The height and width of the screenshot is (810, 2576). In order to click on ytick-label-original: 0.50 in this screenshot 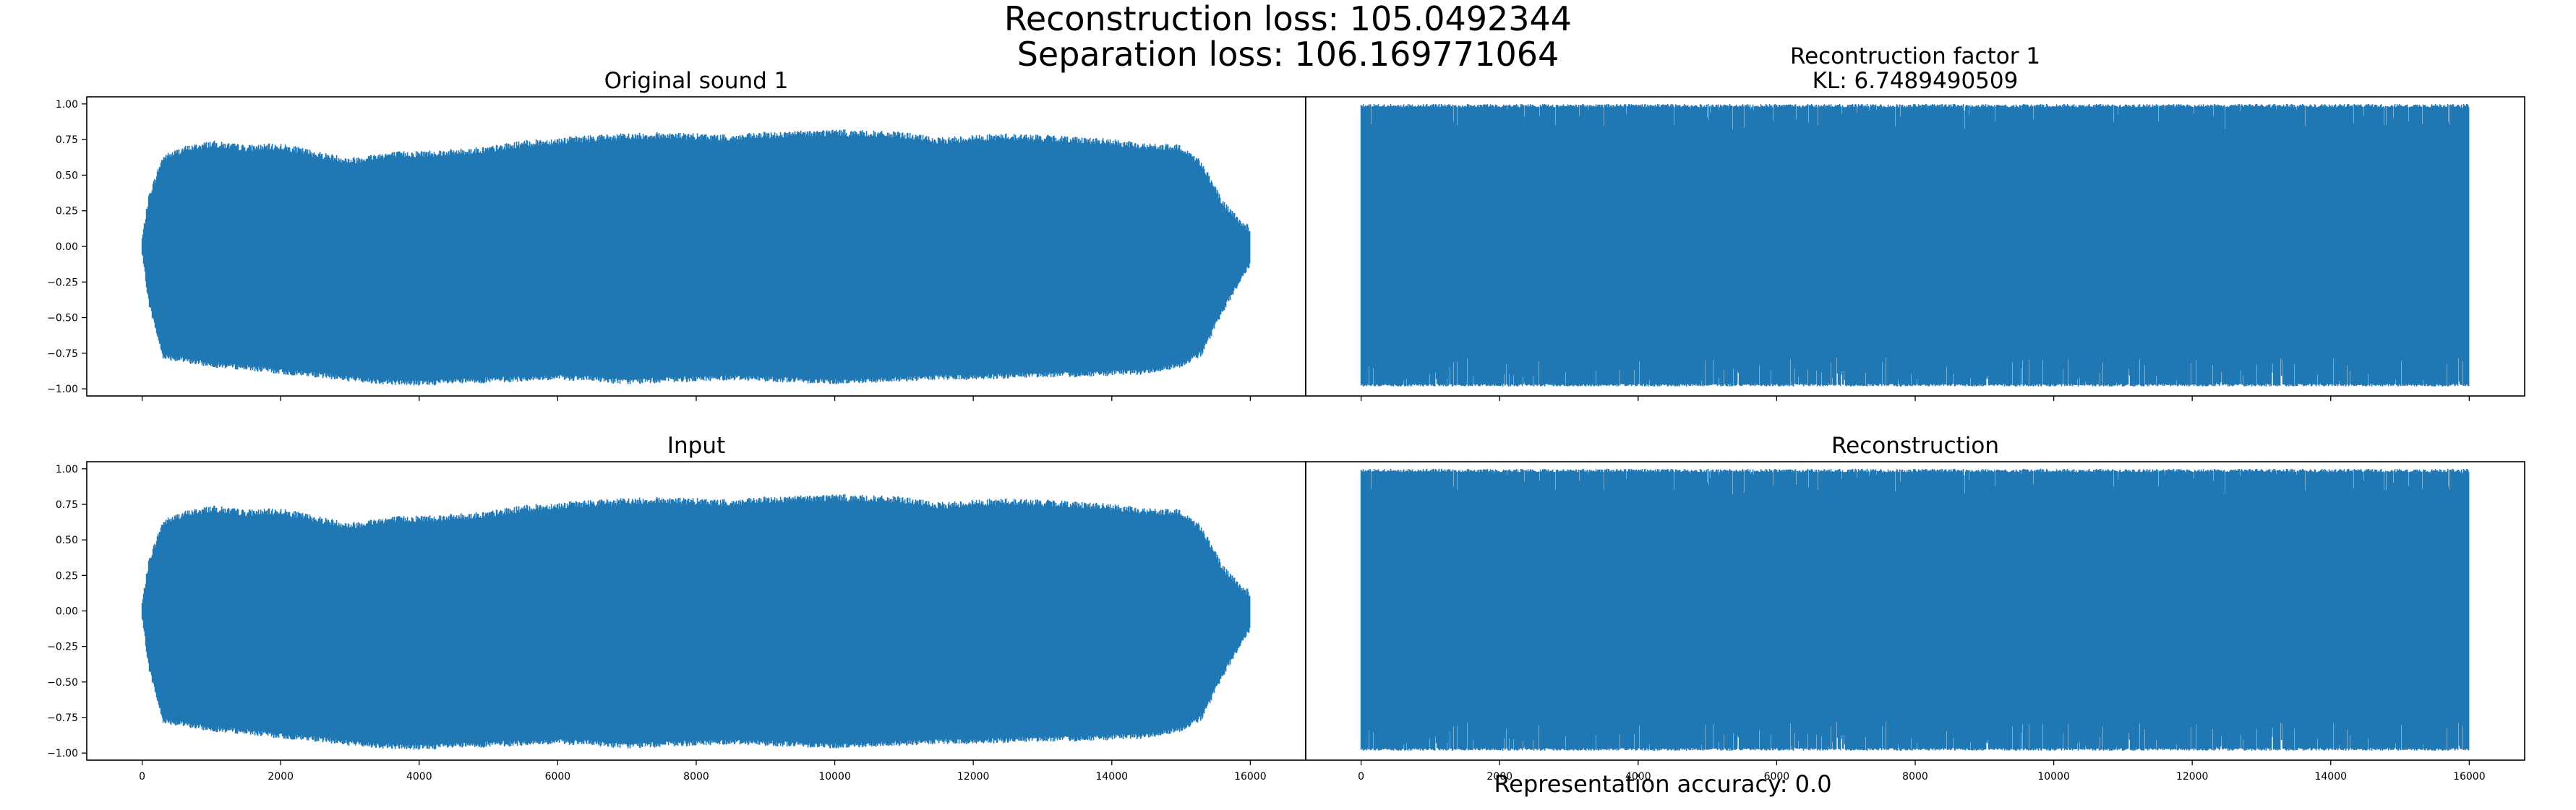, I will do `click(67, 175)`.